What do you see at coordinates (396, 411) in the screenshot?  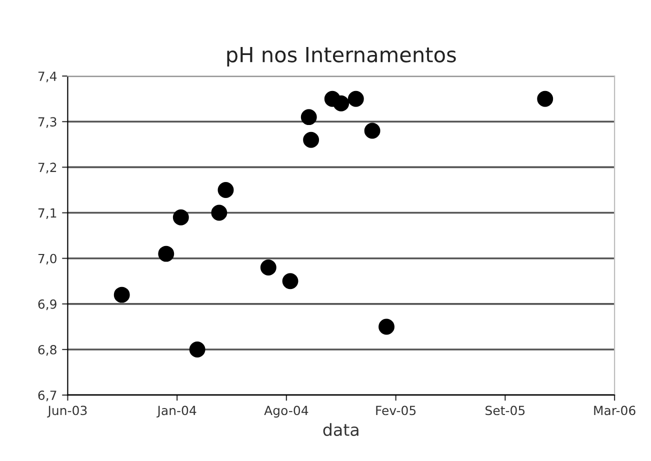 I see `x-tick-label: Fev-05` at bounding box center [396, 411].